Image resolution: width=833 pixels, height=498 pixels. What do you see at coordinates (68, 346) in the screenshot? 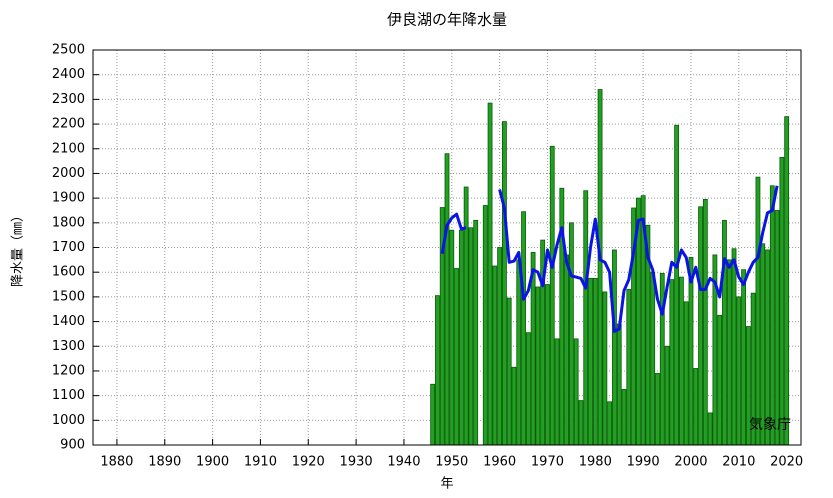
I see `y-tick-label: 1300` at bounding box center [68, 346].